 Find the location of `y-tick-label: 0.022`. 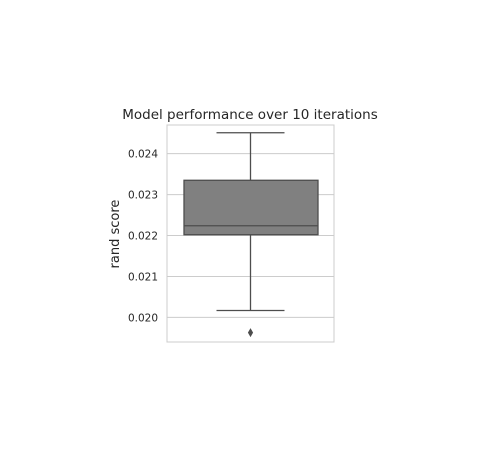

y-tick-label: 0.022 is located at coordinates (143, 237).